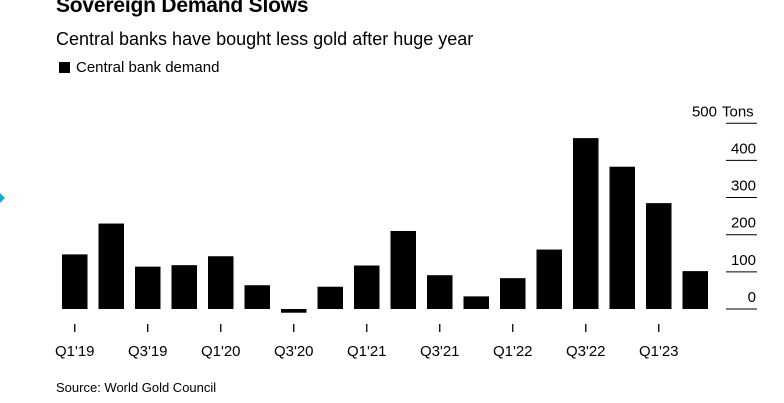 Image resolution: width=784 pixels, height=403 pixels. What do you see at coordinates (75, 281) in the screenshot?
I see `bar-Q1'19` at bounding box center [75, 281].